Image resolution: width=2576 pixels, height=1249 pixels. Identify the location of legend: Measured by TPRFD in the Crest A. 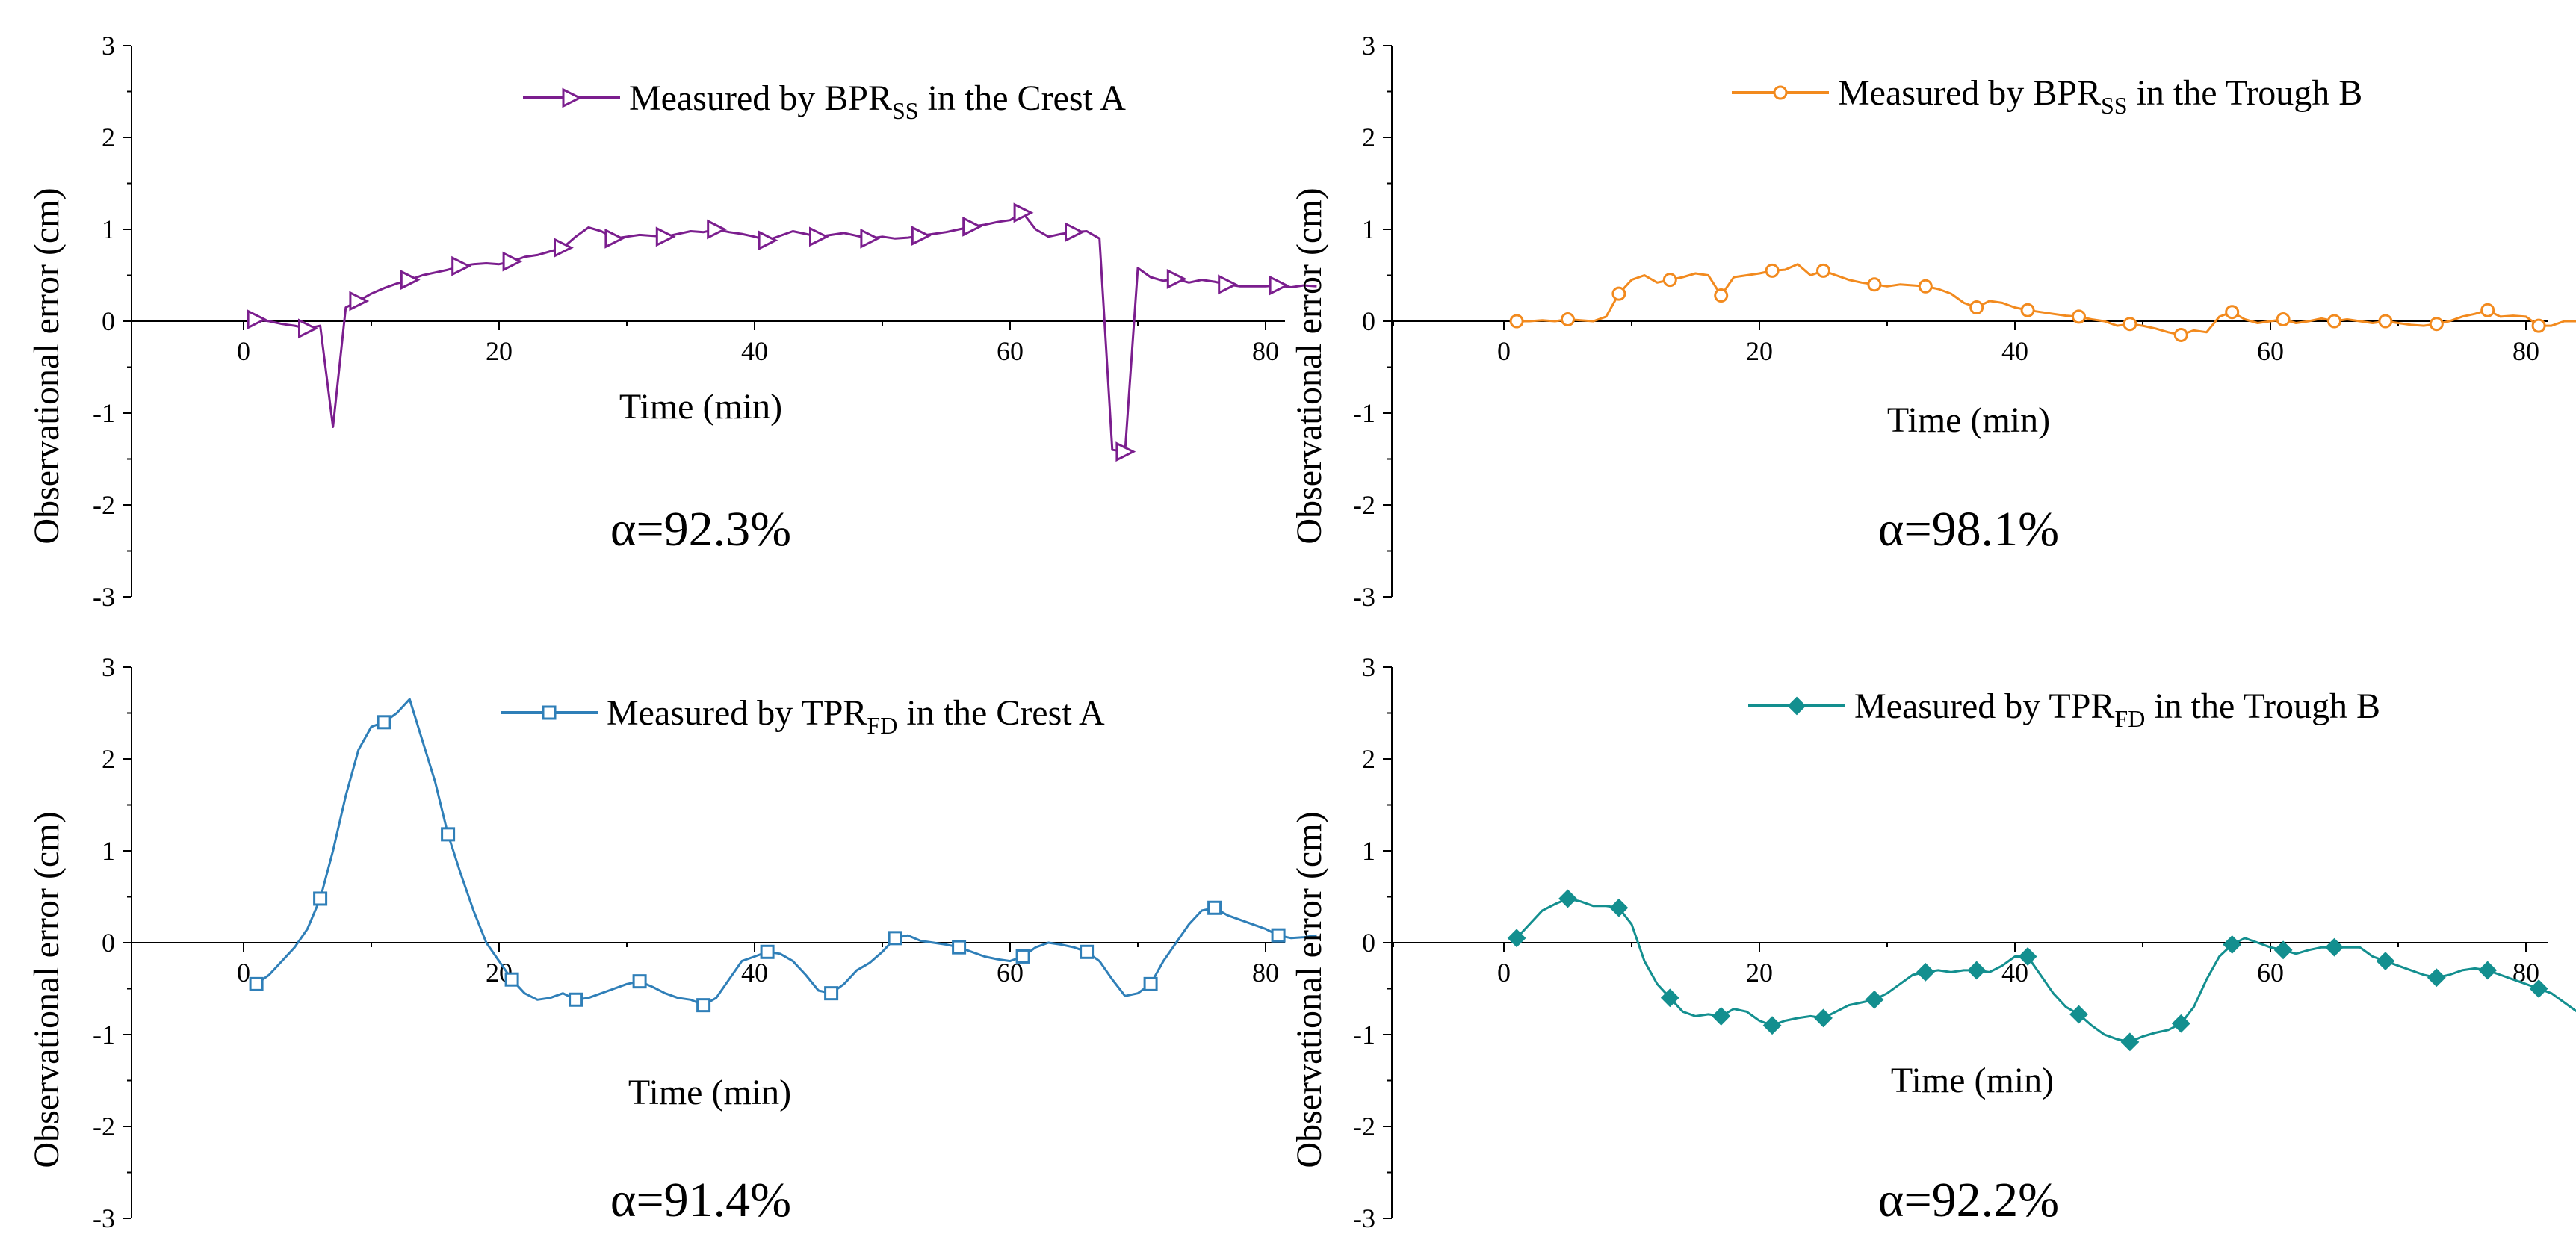
(803, 716).